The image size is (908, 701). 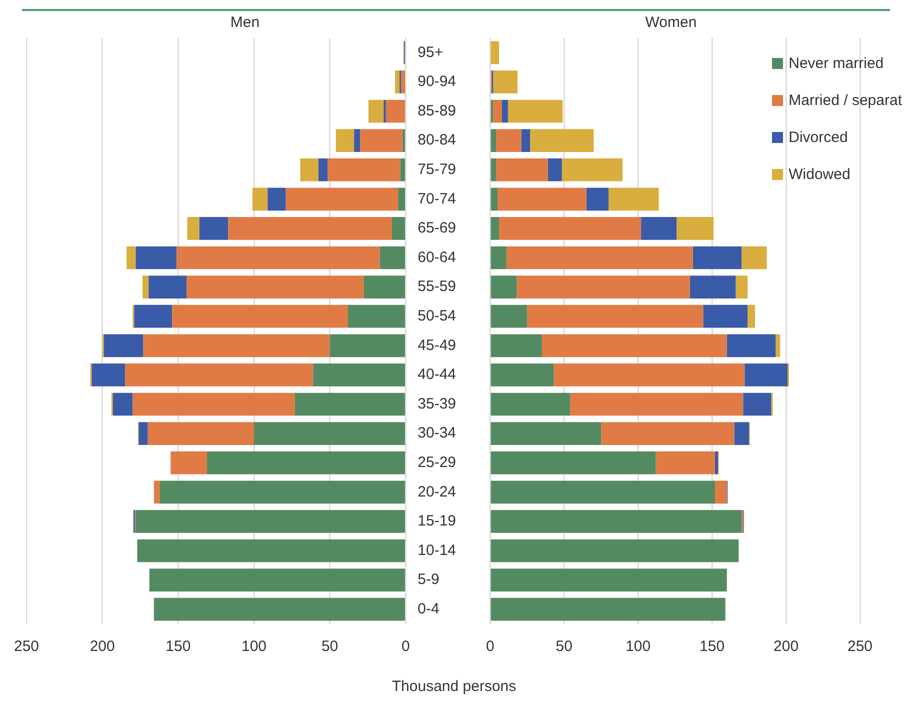 I want to click on legend-label: Never married, so click(x=836, y=64).